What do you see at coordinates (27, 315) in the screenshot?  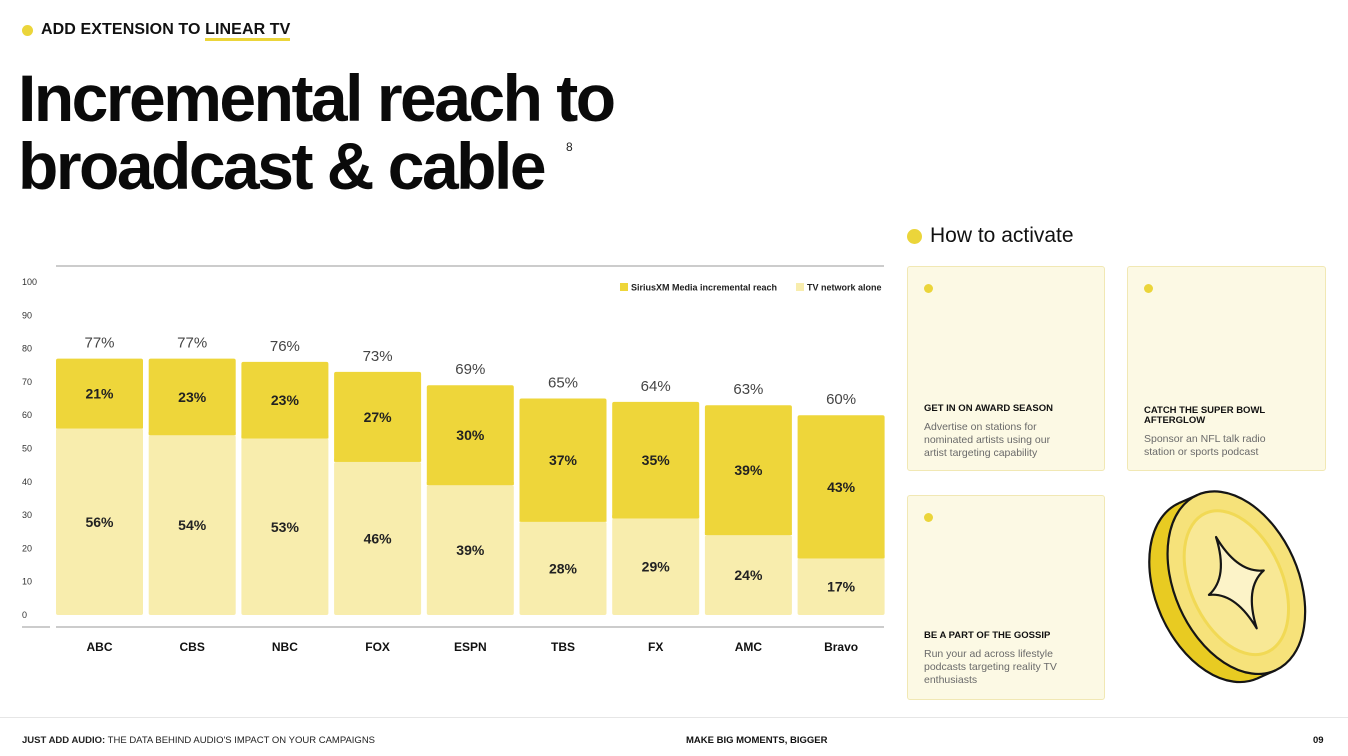 I see `y-tick-label: 90` at bounding box center [27, 315].